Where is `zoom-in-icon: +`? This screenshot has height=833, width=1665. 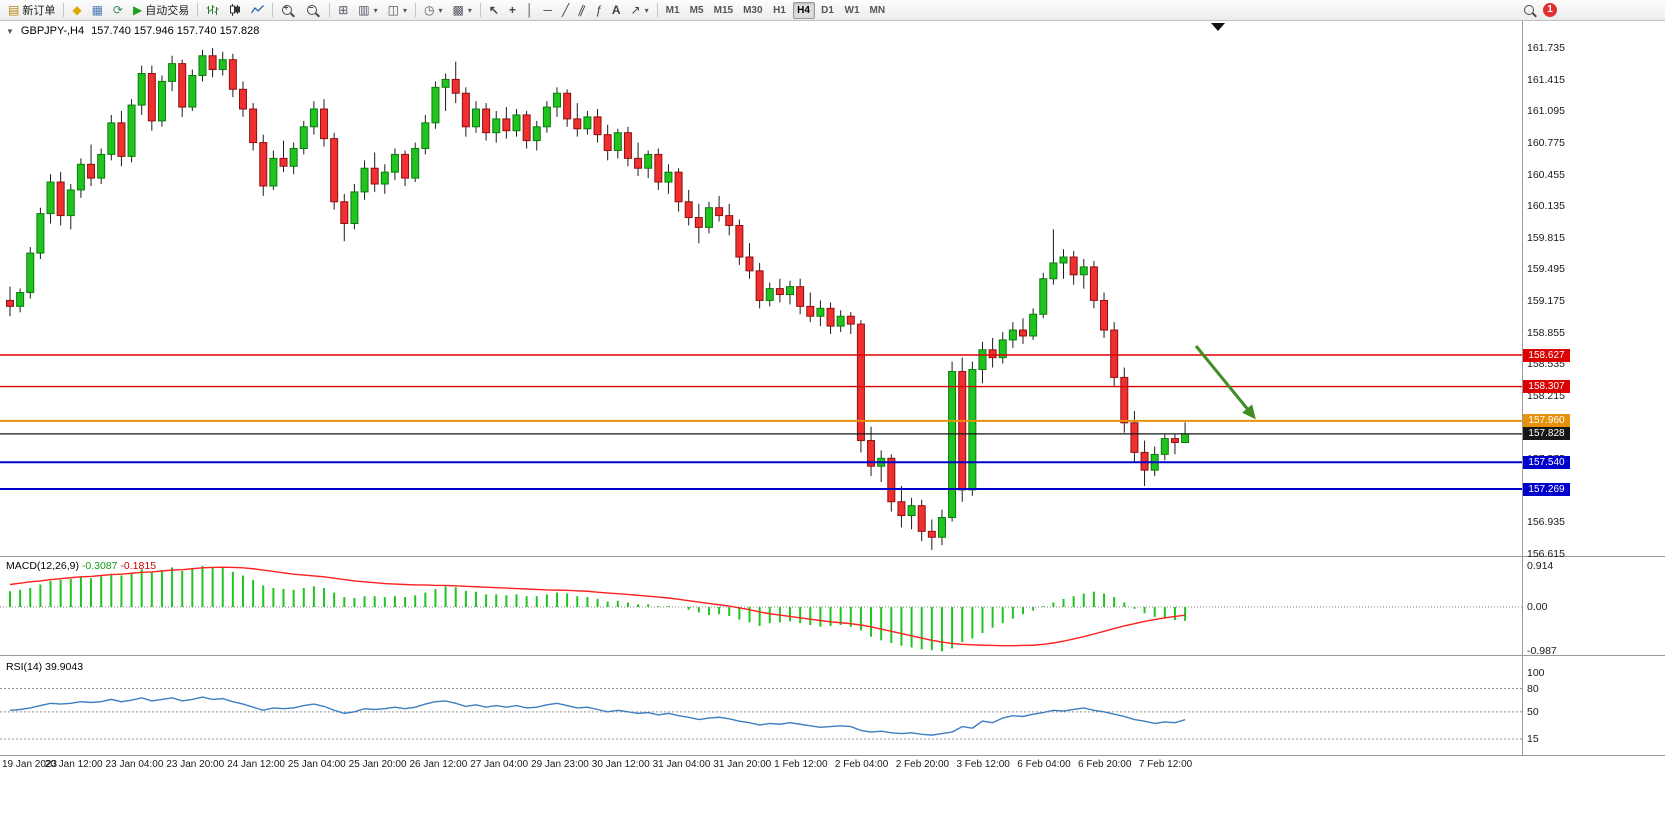
zoom-in-icon: + is located at coordinates (287, 9).